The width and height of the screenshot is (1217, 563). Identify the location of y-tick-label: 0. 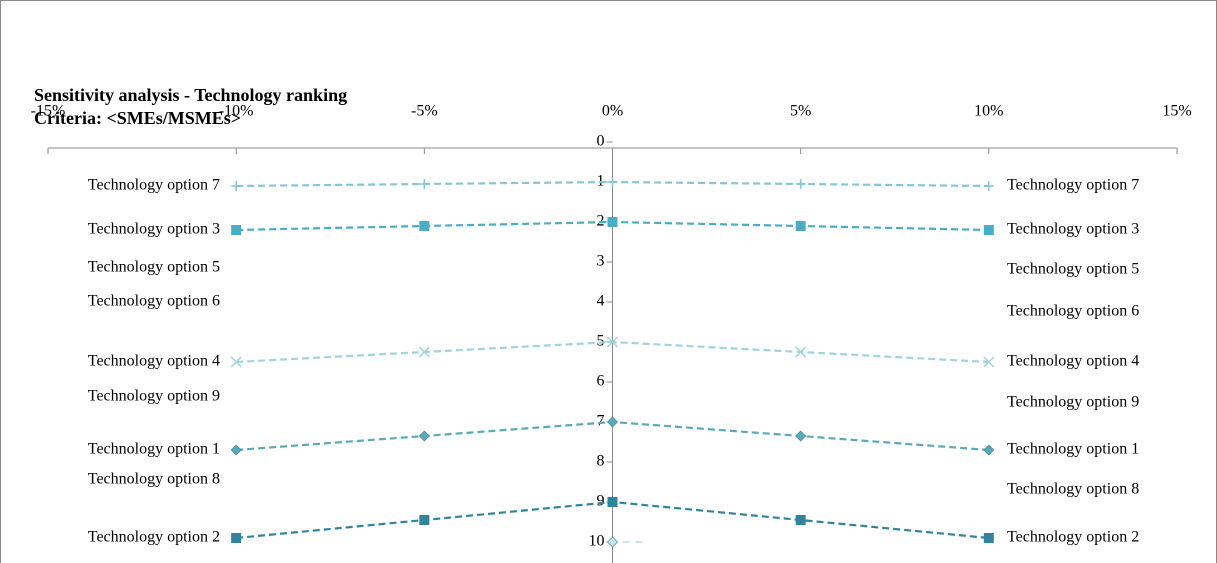
(601, 141).